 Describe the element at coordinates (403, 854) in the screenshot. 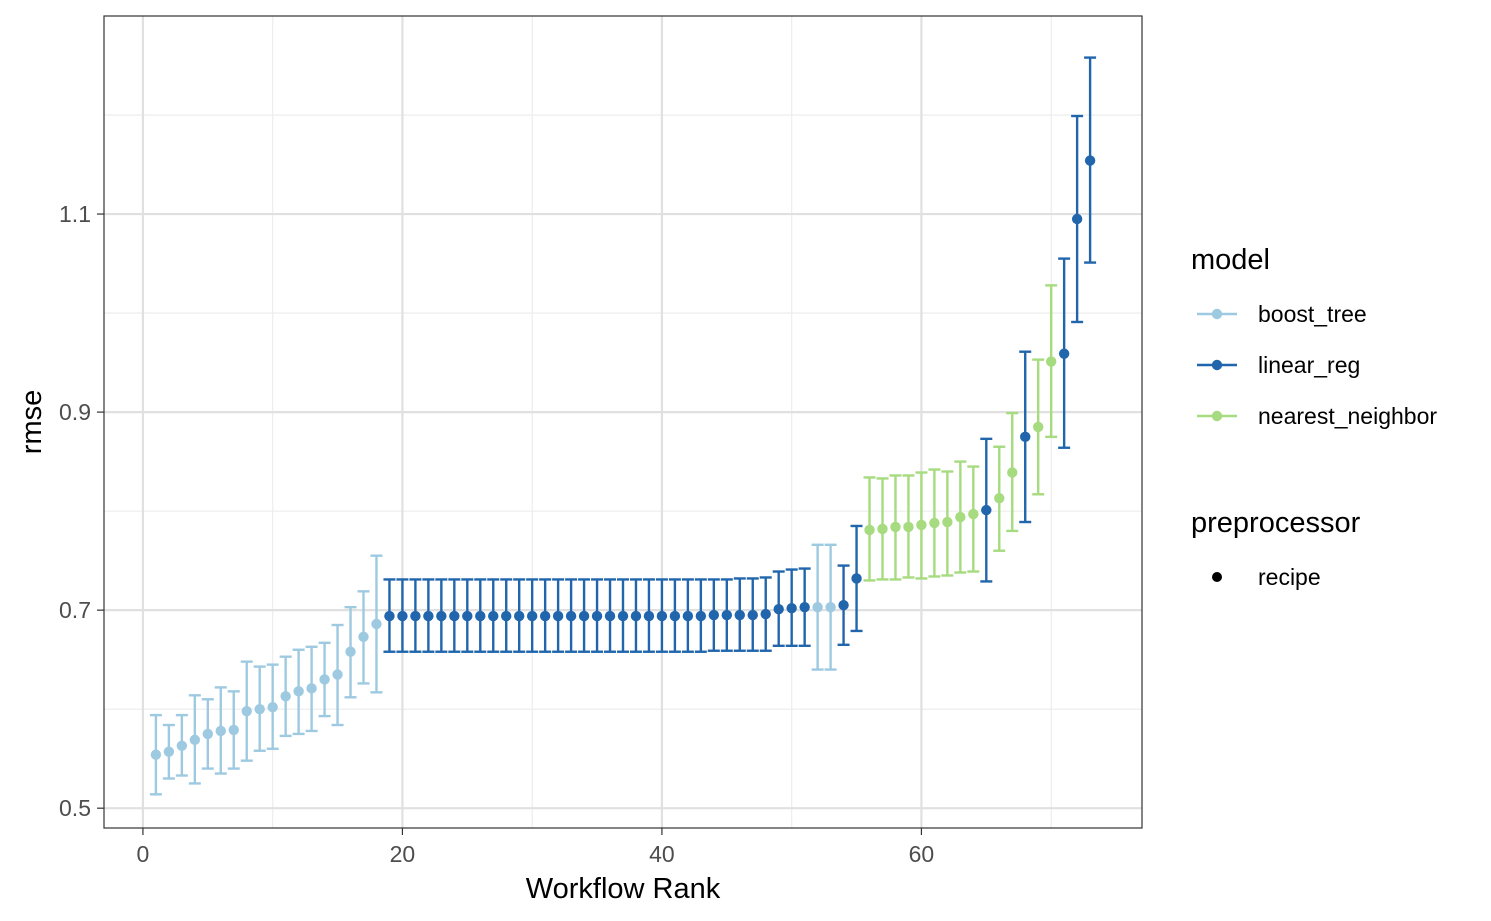

I see `x-tick-label: 20` at that location.